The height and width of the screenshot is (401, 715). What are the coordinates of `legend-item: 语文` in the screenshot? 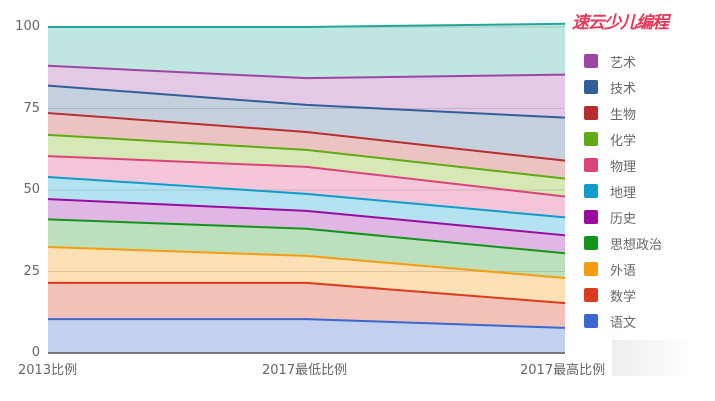 It's located at (623, 321).